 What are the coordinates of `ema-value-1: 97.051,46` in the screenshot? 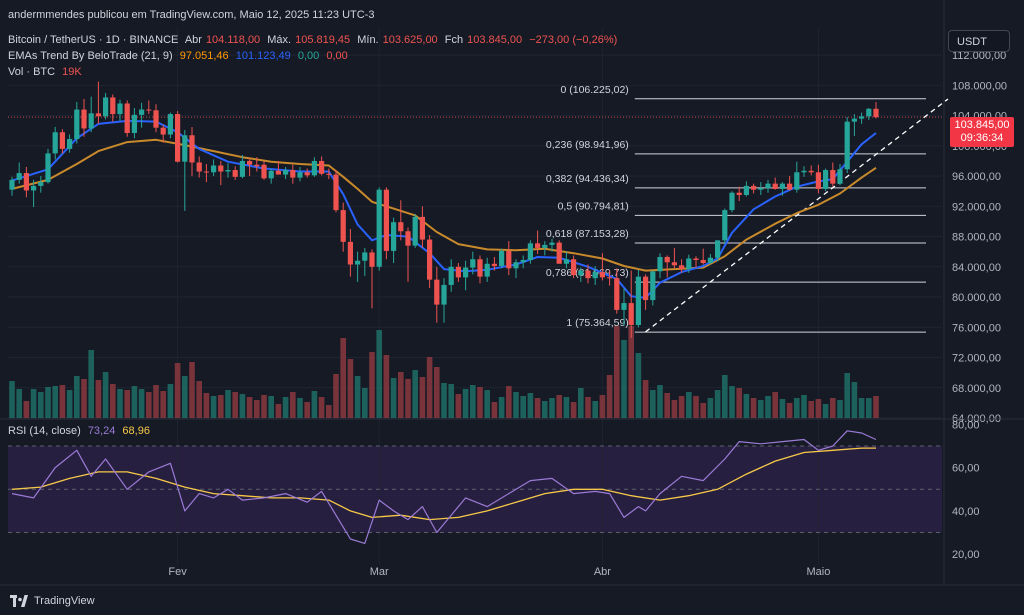 It's located at (204, 56).